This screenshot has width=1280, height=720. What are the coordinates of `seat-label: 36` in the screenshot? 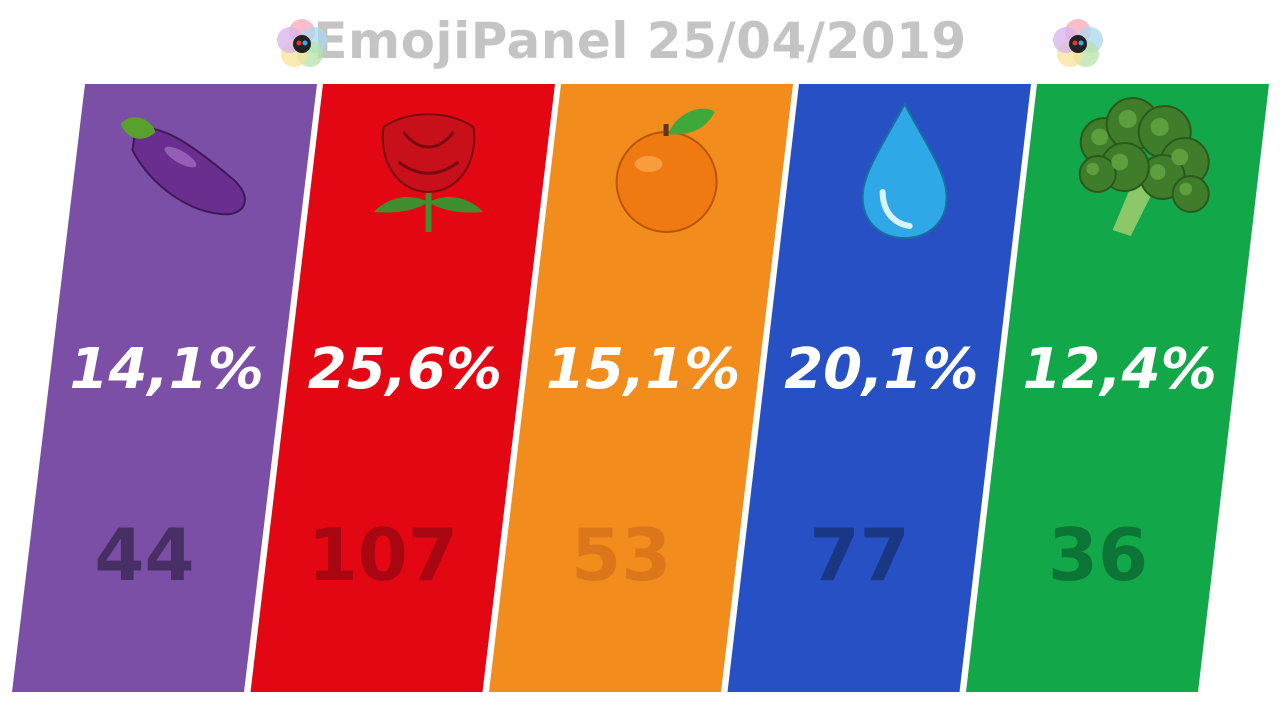 It's located at (1098, 555).